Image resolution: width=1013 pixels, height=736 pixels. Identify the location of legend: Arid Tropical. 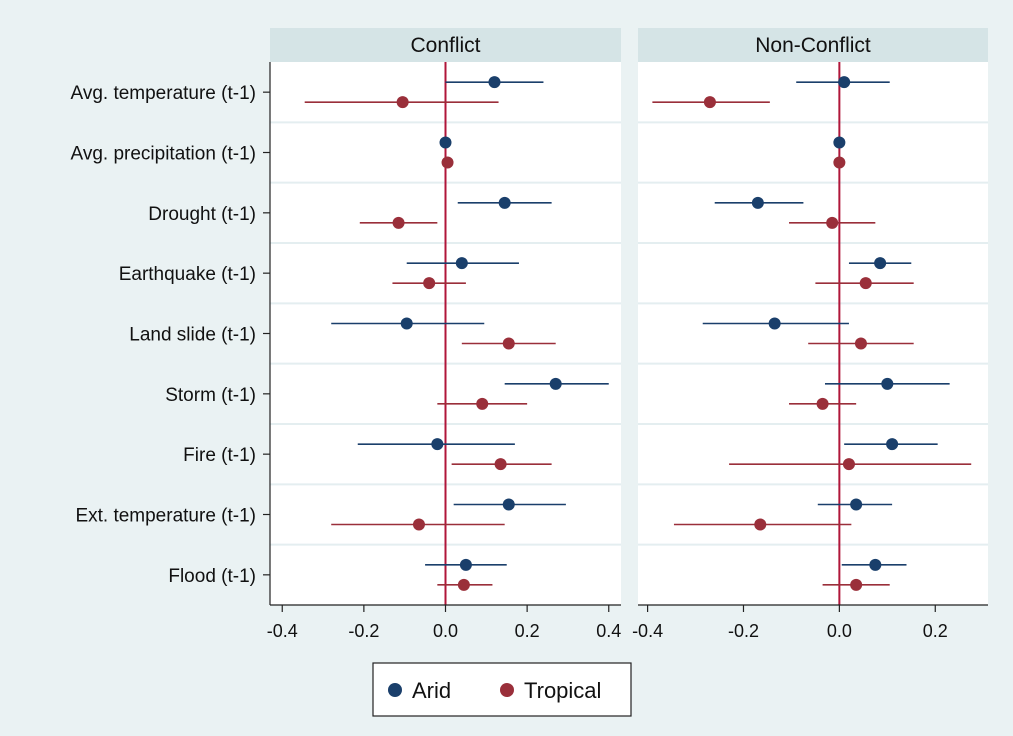
(502, 689).